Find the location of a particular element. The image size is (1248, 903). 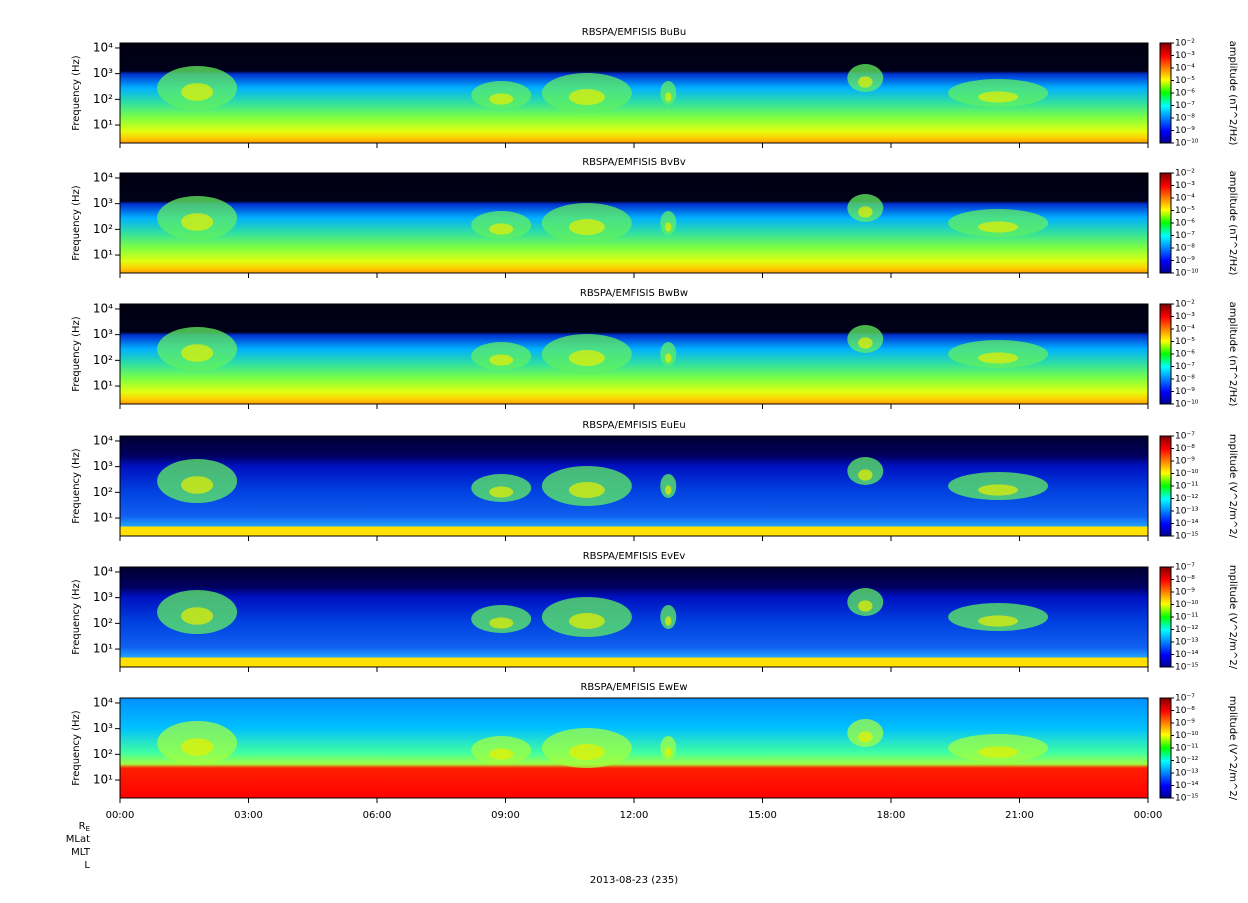

x-tick-label: 06:00 is located at coordinates (377, 815).